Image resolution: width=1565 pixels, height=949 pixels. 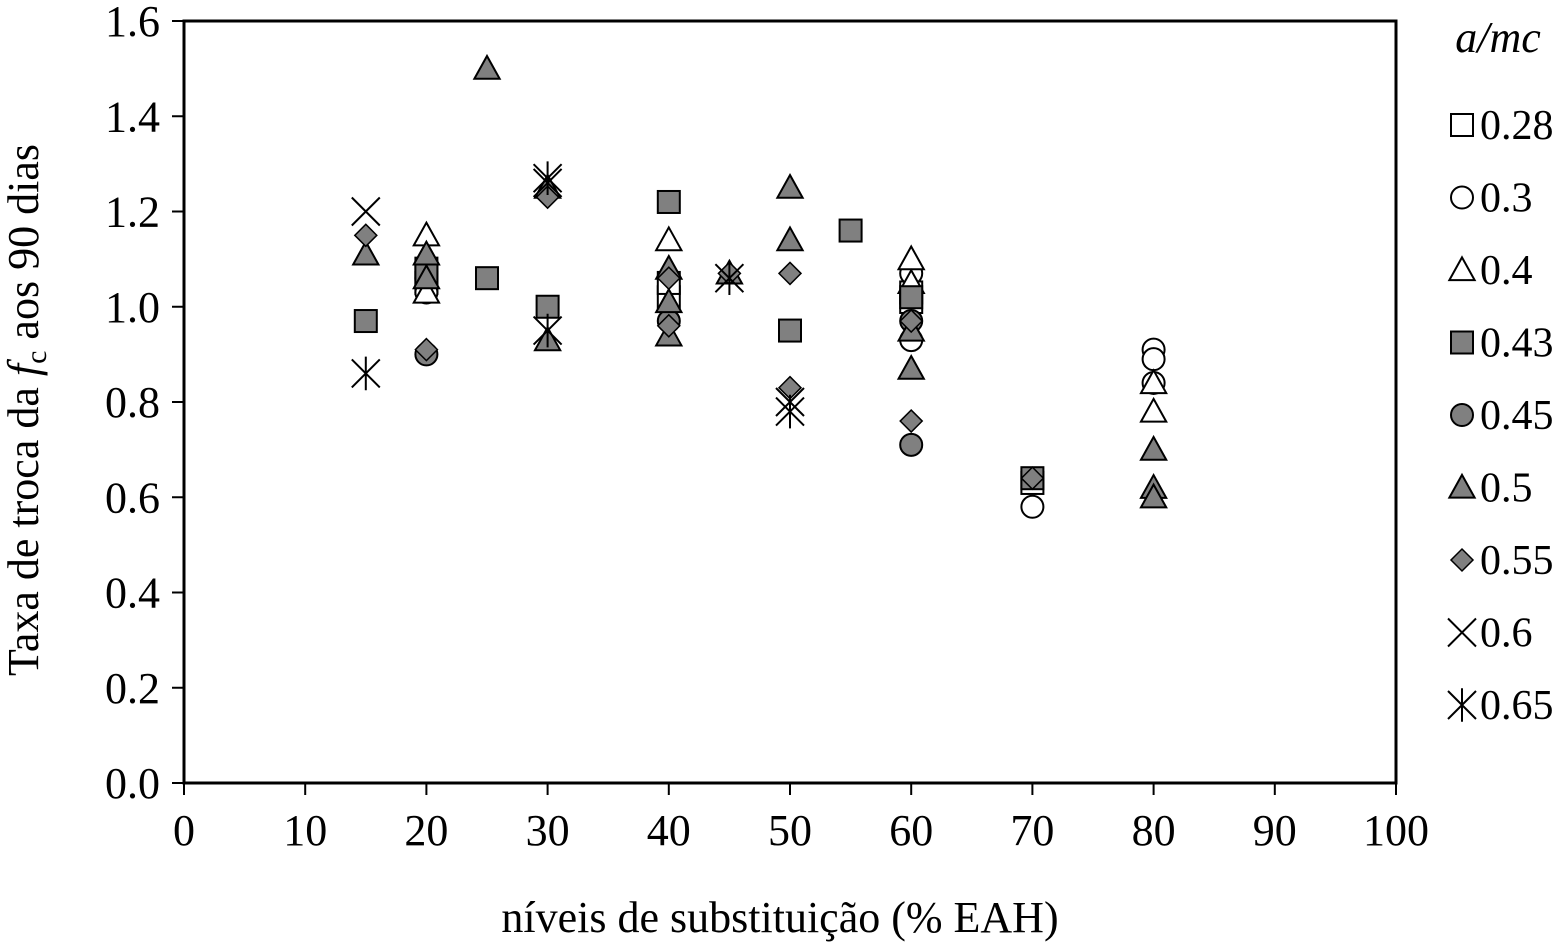 I want to click on x-axis-title: níveis de substituição (% EAH), so click(x=779, y=917).